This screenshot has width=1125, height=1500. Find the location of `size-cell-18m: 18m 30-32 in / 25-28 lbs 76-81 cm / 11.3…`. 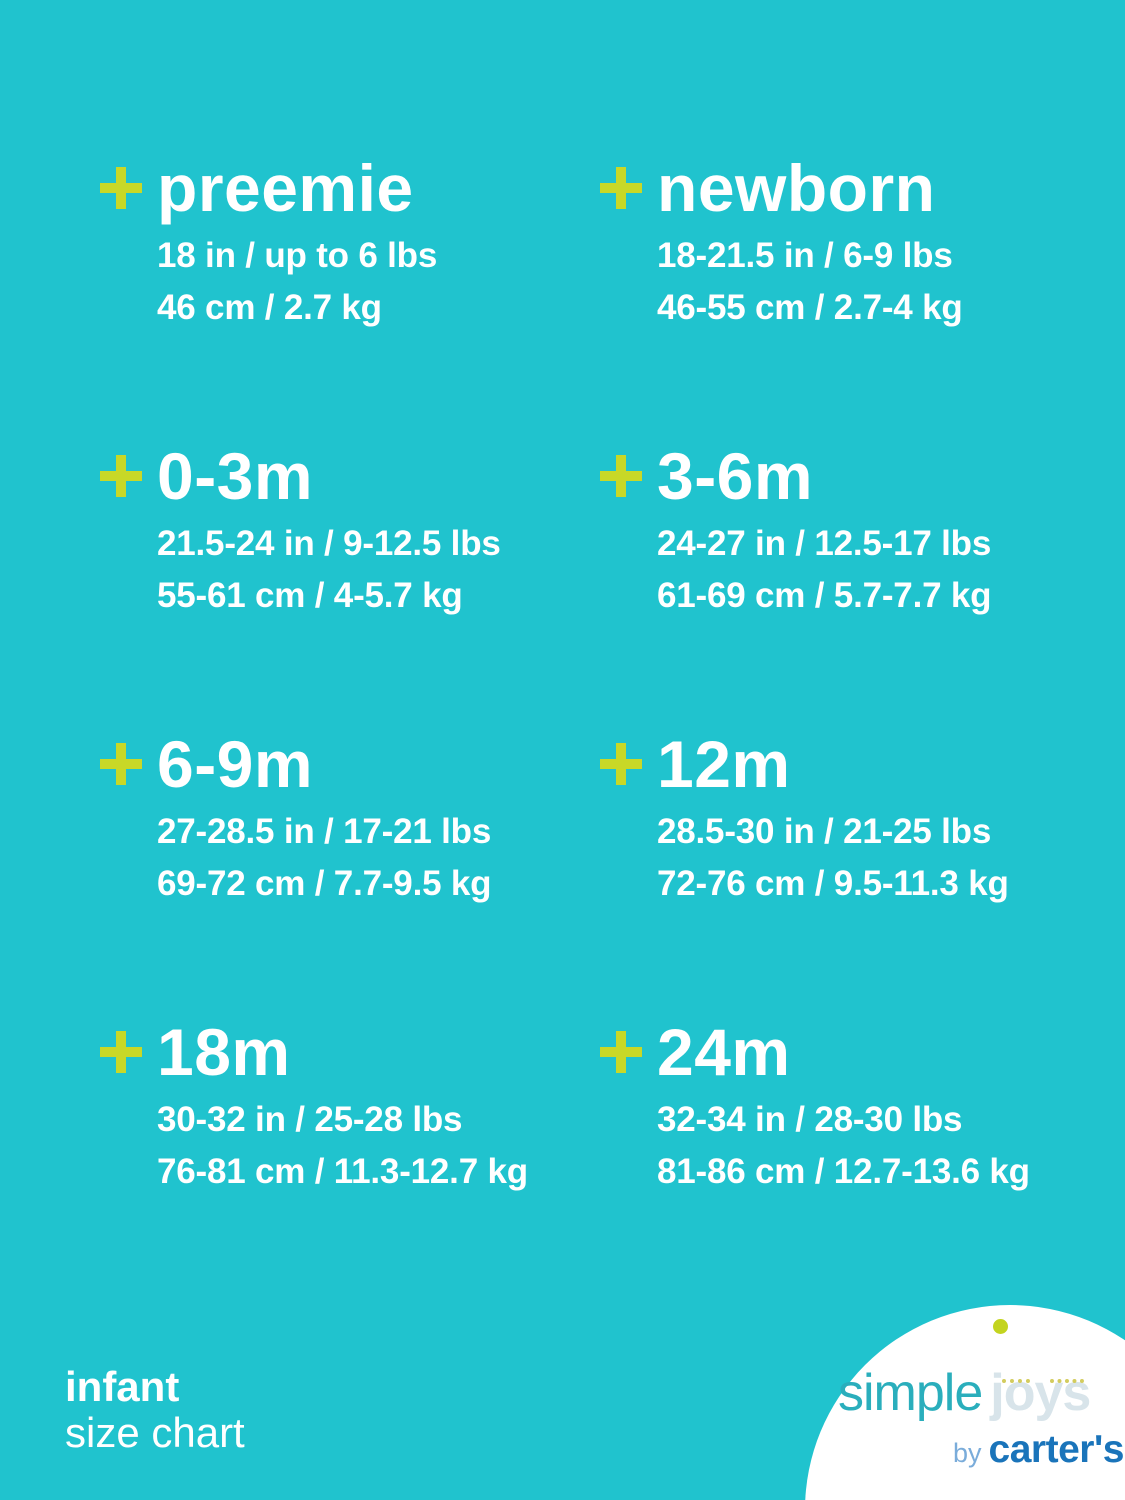

size-cell-18m: 18m 30-32 in / 25-28 lbs 76-81 cm / 11.3… is located at coordinates (350, 1160).